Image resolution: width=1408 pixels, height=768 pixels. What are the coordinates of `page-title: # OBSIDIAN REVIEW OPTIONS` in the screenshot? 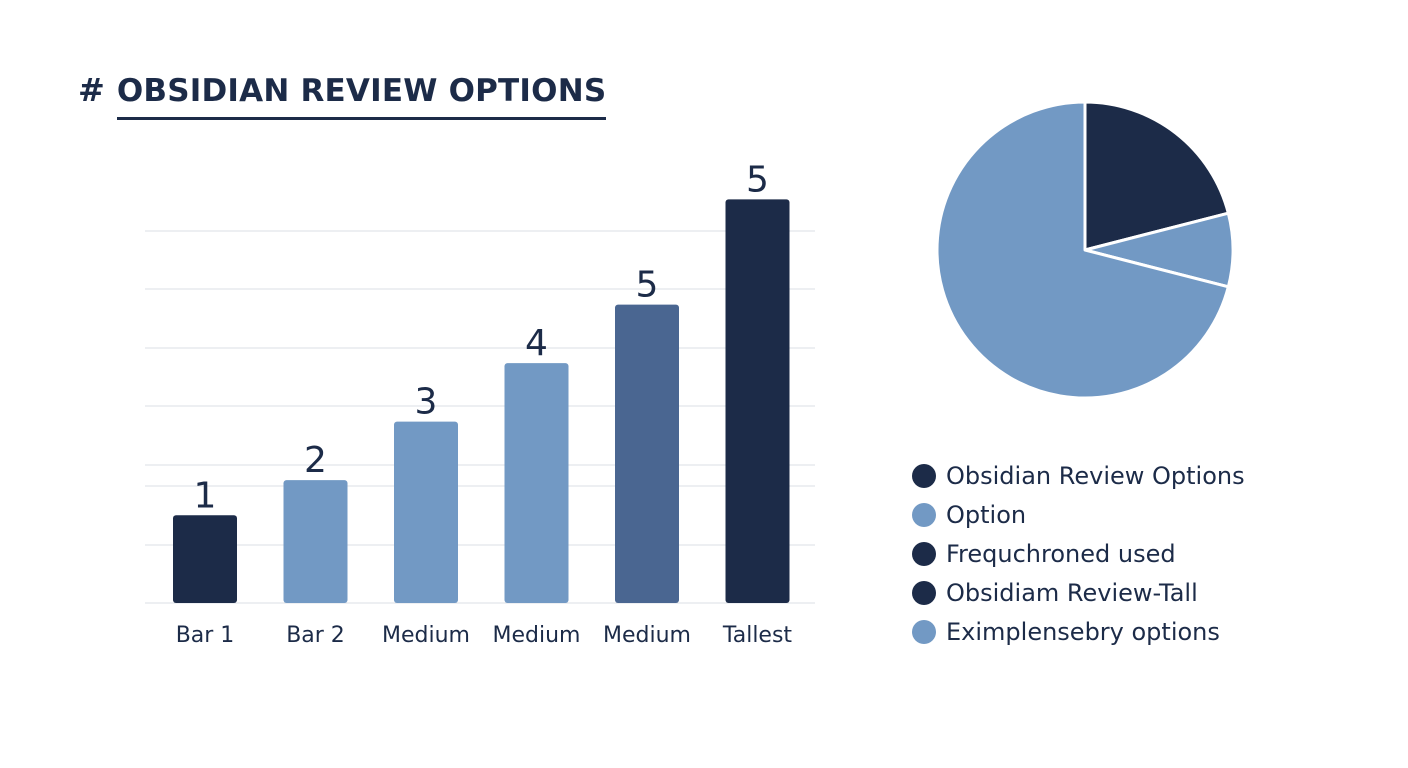 It's located at (342, 95).